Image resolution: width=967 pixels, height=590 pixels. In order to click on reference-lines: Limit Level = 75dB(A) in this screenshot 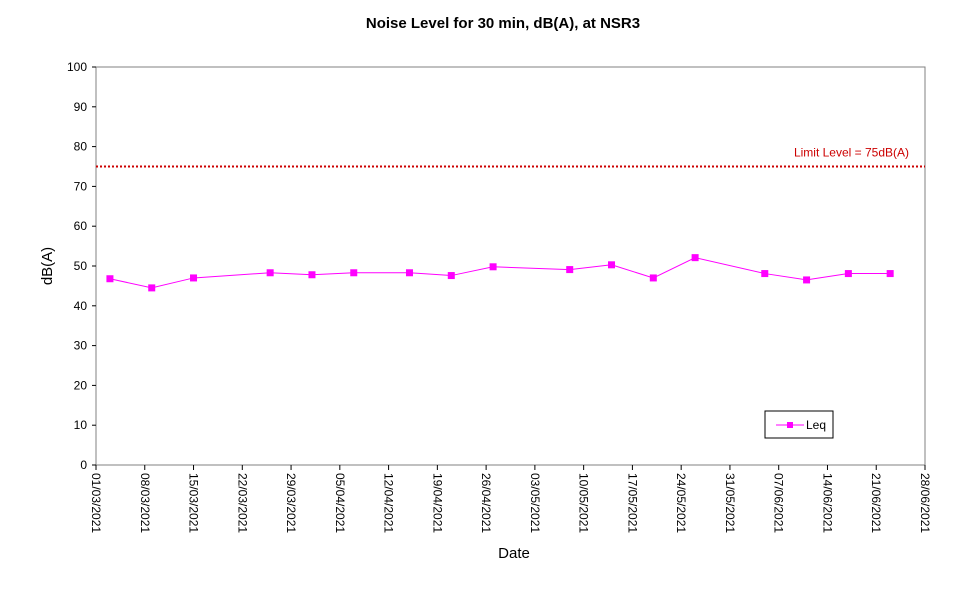, I will do `click(510, 157)`.